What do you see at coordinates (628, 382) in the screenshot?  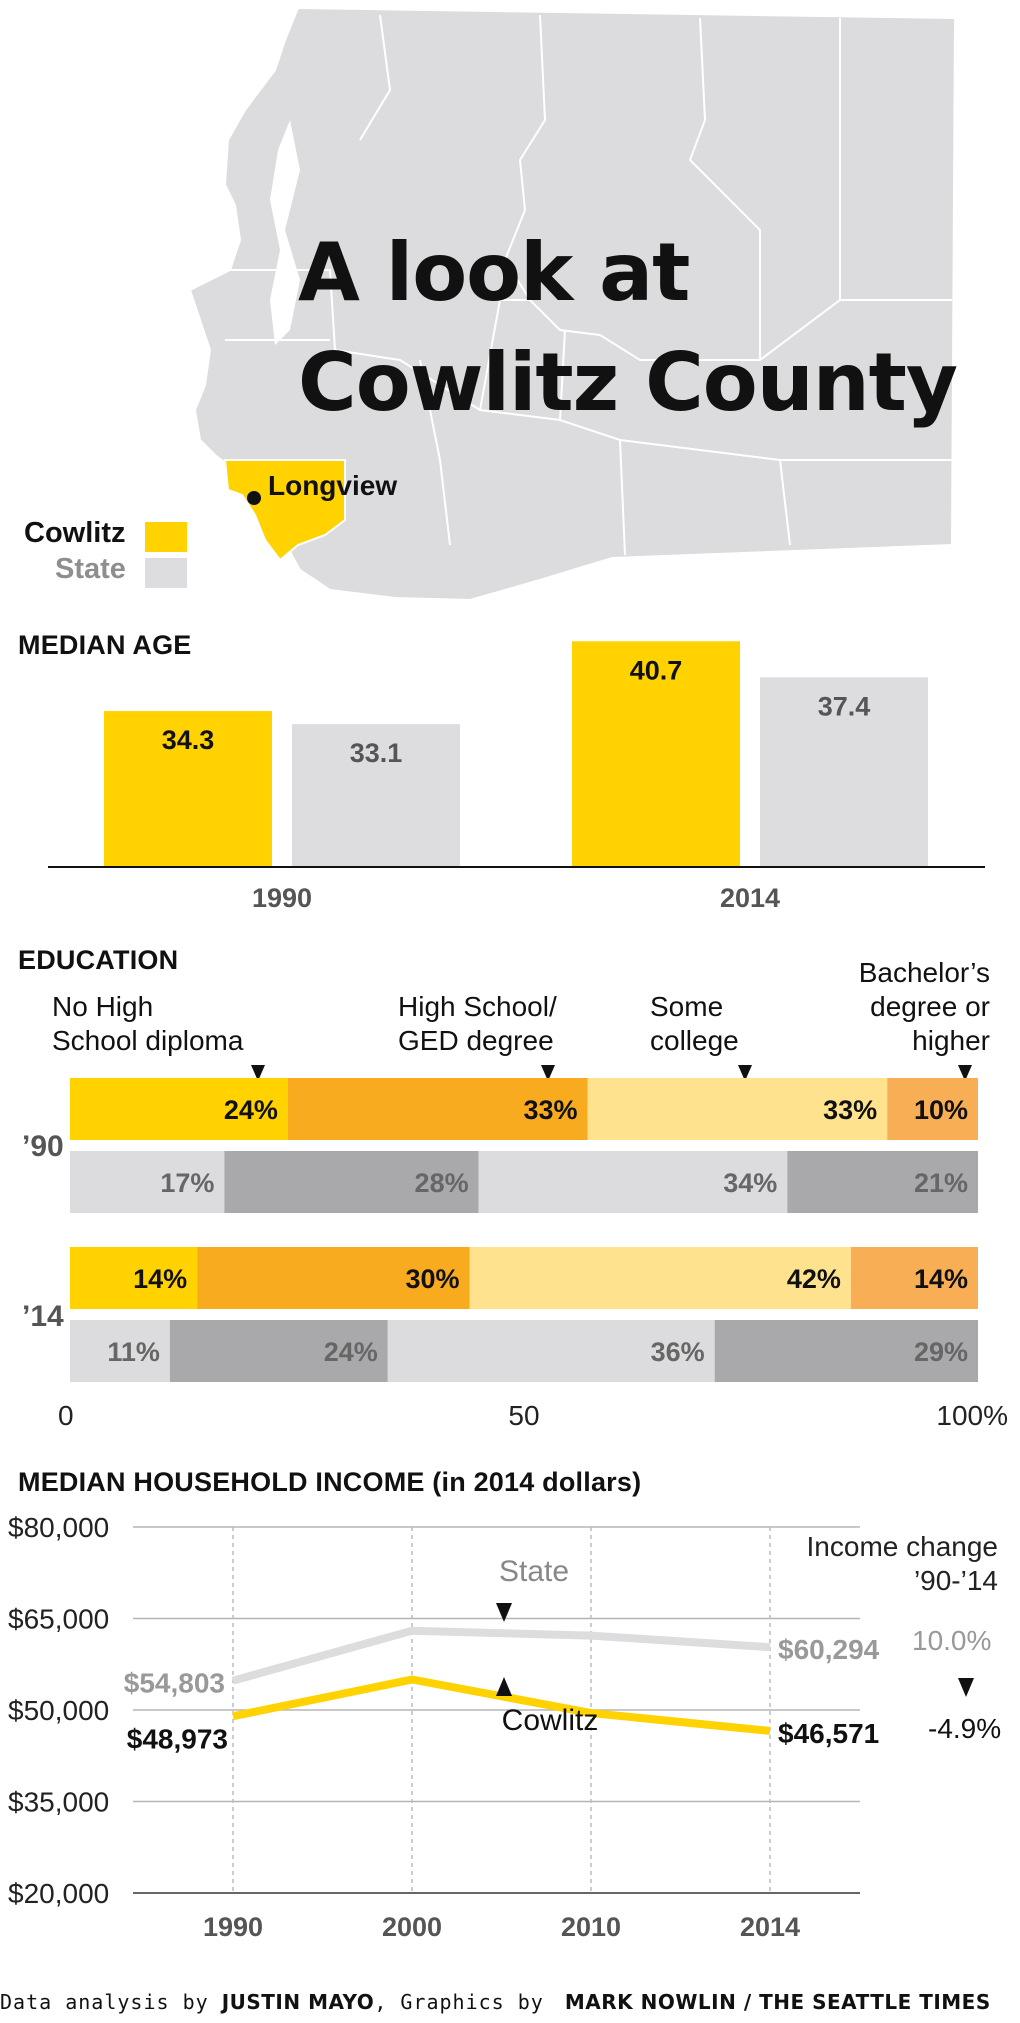 I see `headline-line-2: Cowlitz County` at bounding box center [628, 382].